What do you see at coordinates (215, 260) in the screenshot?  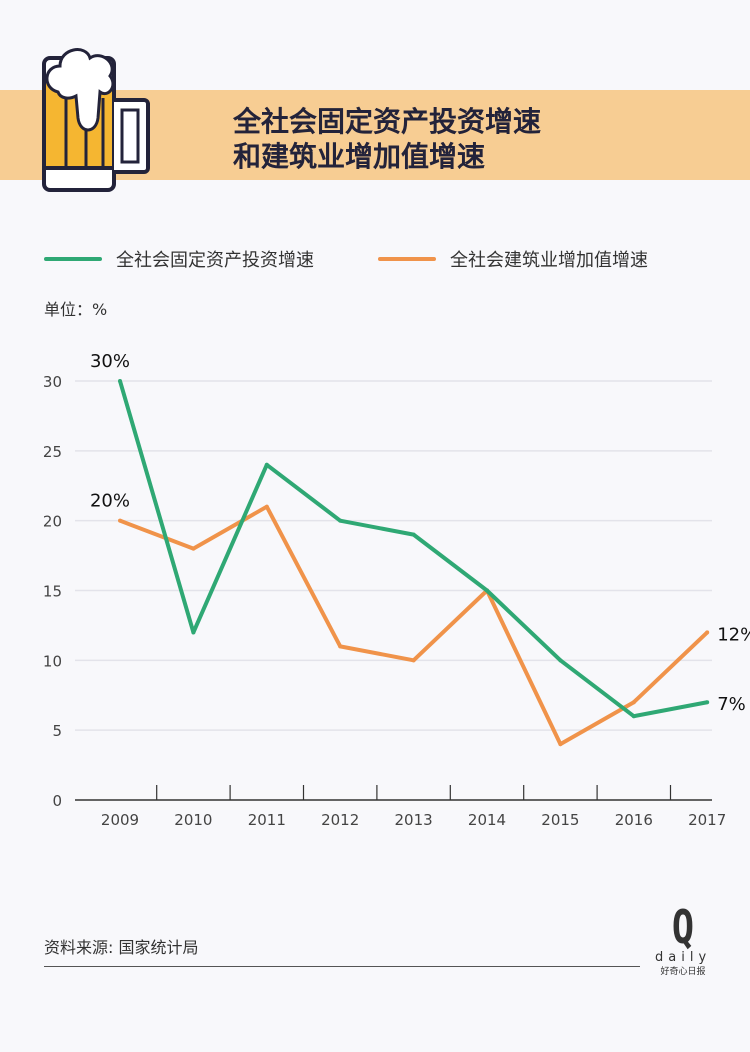 I see `legend-label: 全社会固定资产投资增速` at bounding box center [215, 260].